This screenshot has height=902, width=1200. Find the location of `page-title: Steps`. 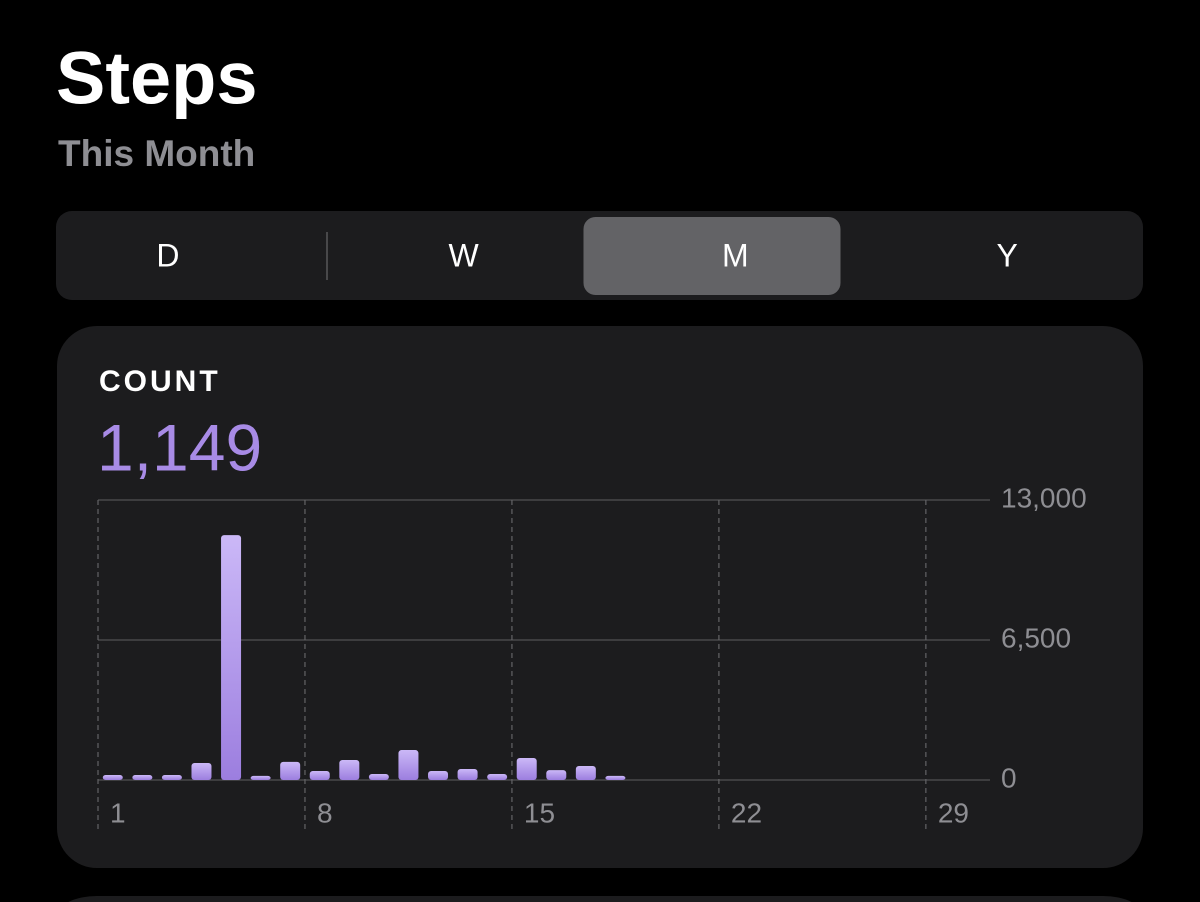

page-title: Steps is located at coordinates (157, 78).